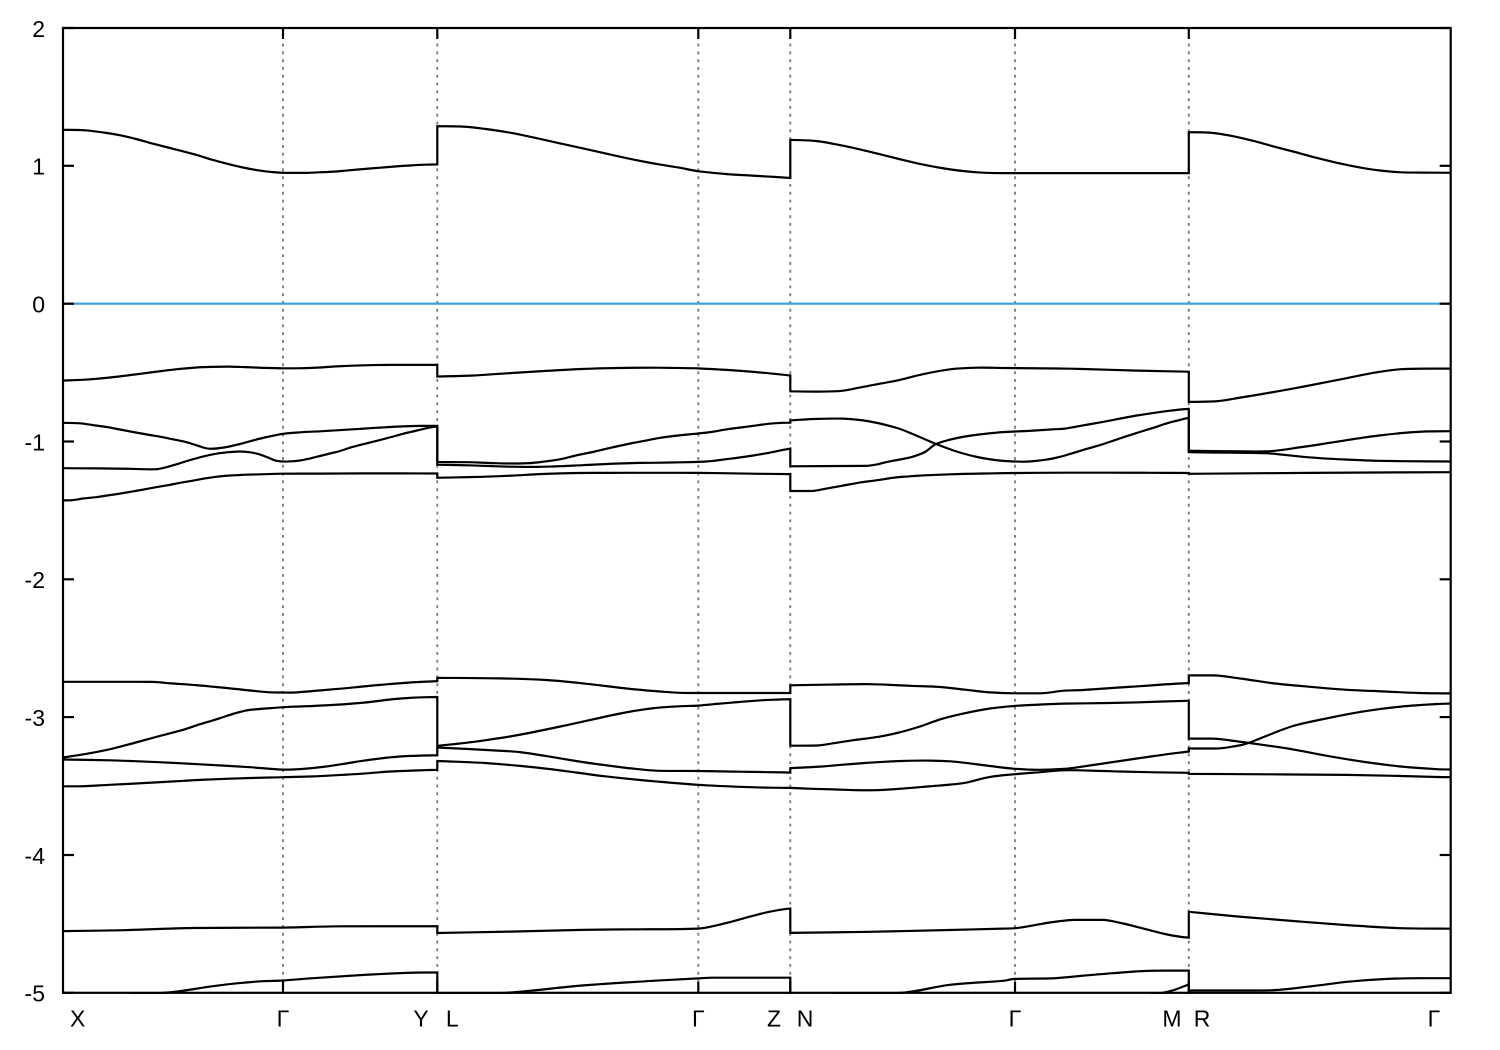  What do you see at coordinates (774, 1019) in the screenshot?
I see `svg-text: Z` at bounding box center [774, 1019].